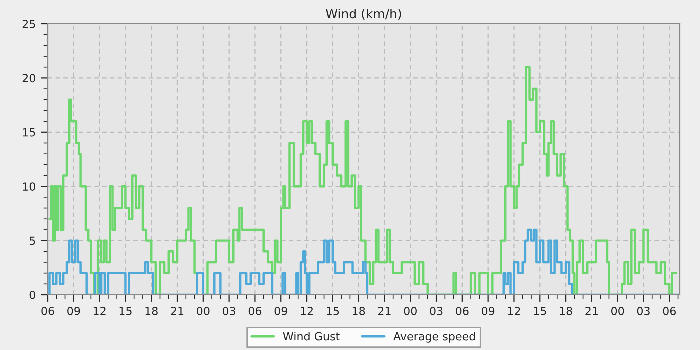 This screenshot has height=350, width=700. What do you see at coordinates (33, 241) in the screenshot?
I see `y-tick-label: 5` at bounding box center [33, 241].